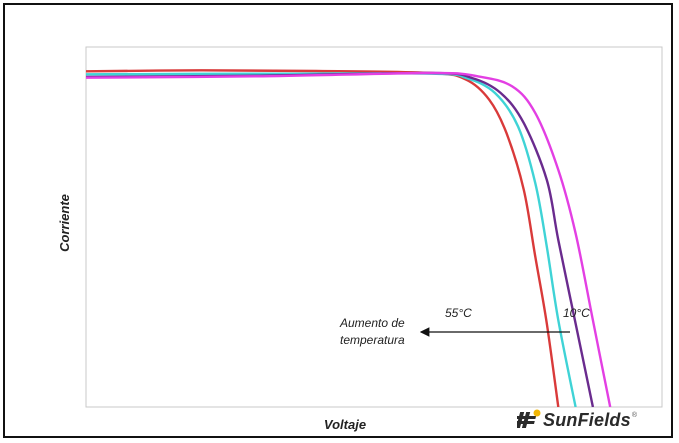 Image resolution: width=679 pixels, height=443 pixels. Describe the element at coordinates (372, 340) in the screenshot. I see `arrow-label-line2: temperatura` at that location.